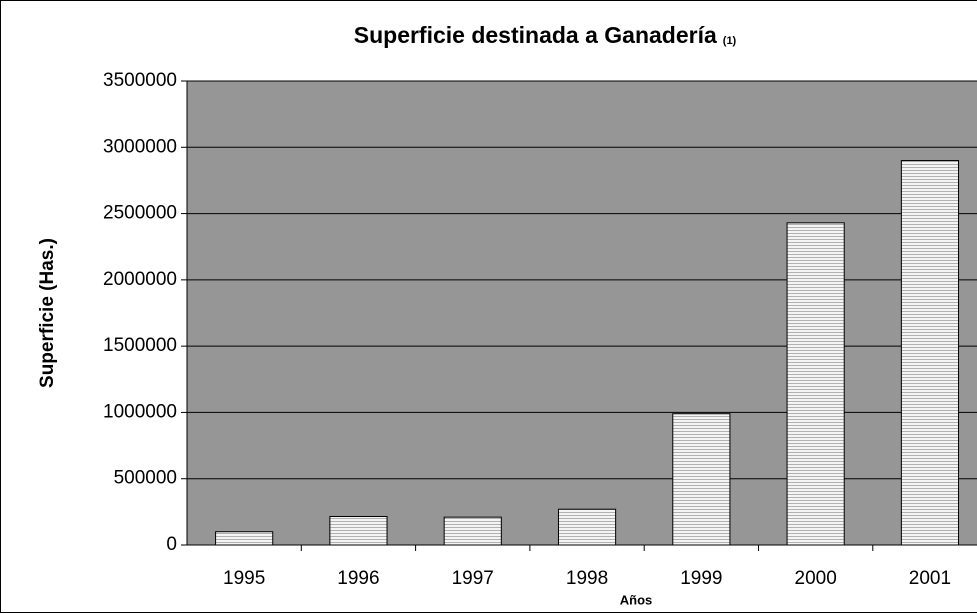  I want to click on x-tick-label: 1999, so click(701, 578).